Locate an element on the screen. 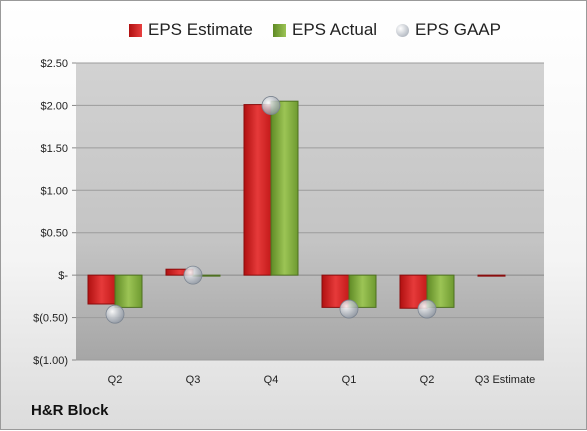 This screenshot has height=431, width=587. legend-label-actual: EPS Actual is located at coordinates (335, 29).